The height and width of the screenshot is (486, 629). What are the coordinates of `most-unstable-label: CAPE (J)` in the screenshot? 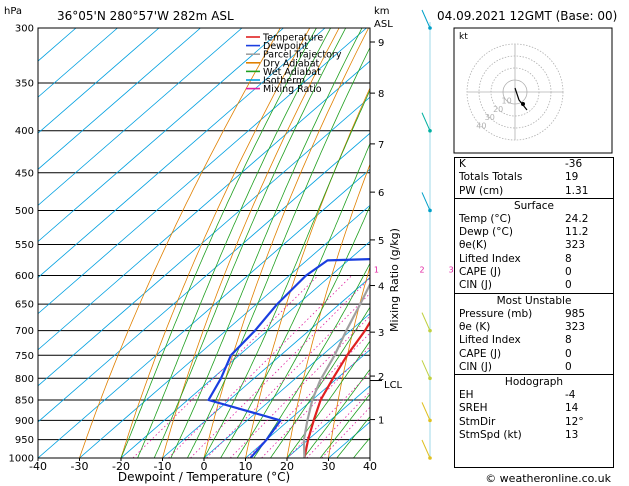 It's located at (480, 353).